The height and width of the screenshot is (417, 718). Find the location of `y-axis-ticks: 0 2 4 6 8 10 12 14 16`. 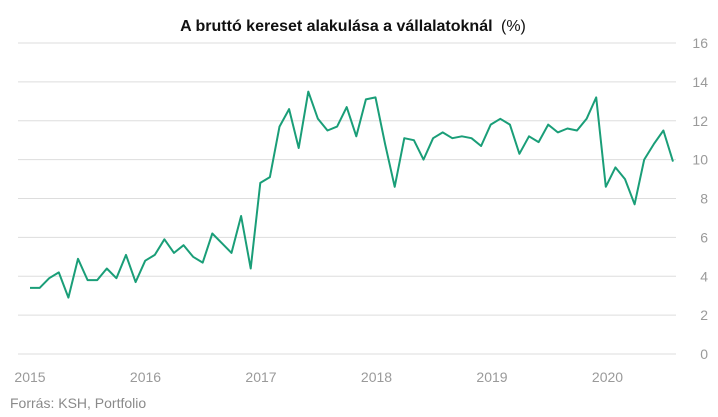

y-axis-ticks: 0 2 4 6 8 10 12 14 16 is located at coordinates (700, 198).